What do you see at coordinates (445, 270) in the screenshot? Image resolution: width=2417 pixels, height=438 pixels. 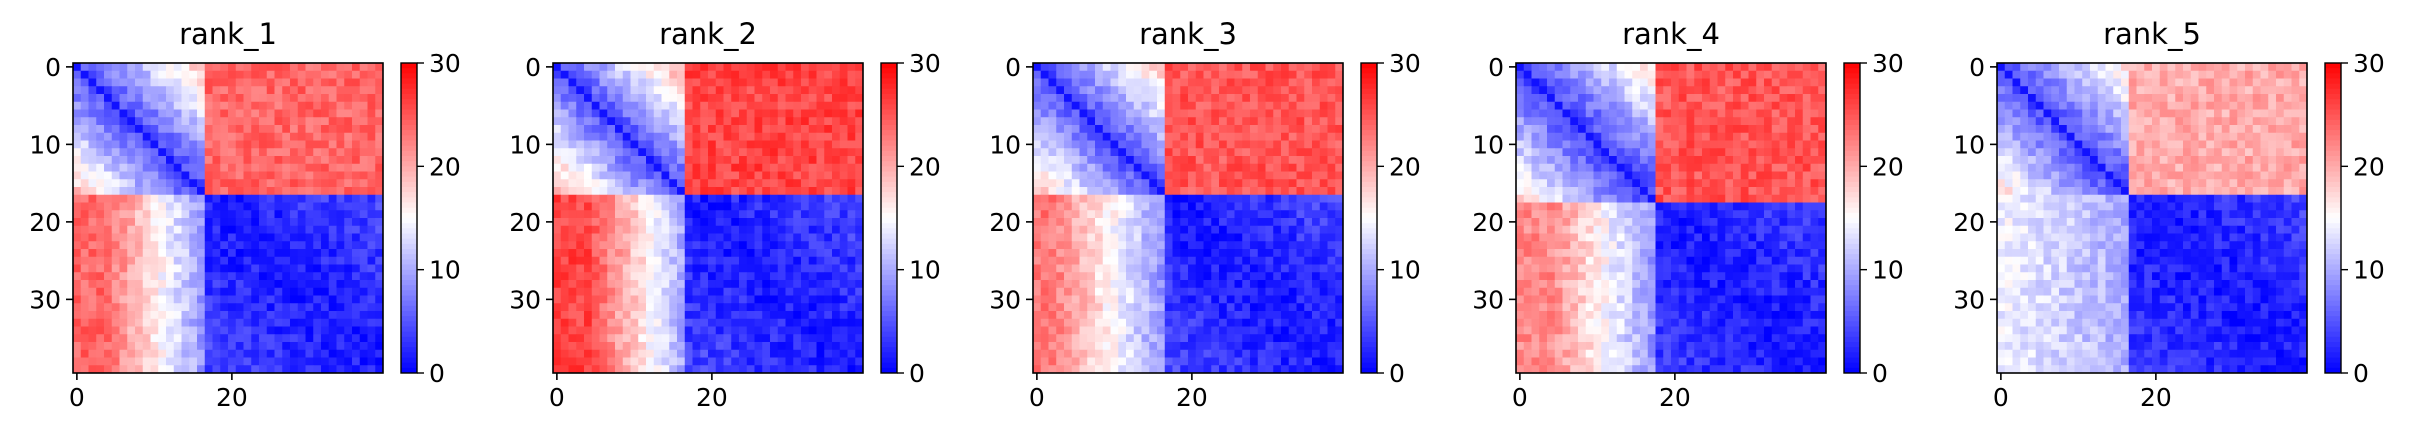 I see `colorbar-tick-label: 10` at bounding box center [445, 270].